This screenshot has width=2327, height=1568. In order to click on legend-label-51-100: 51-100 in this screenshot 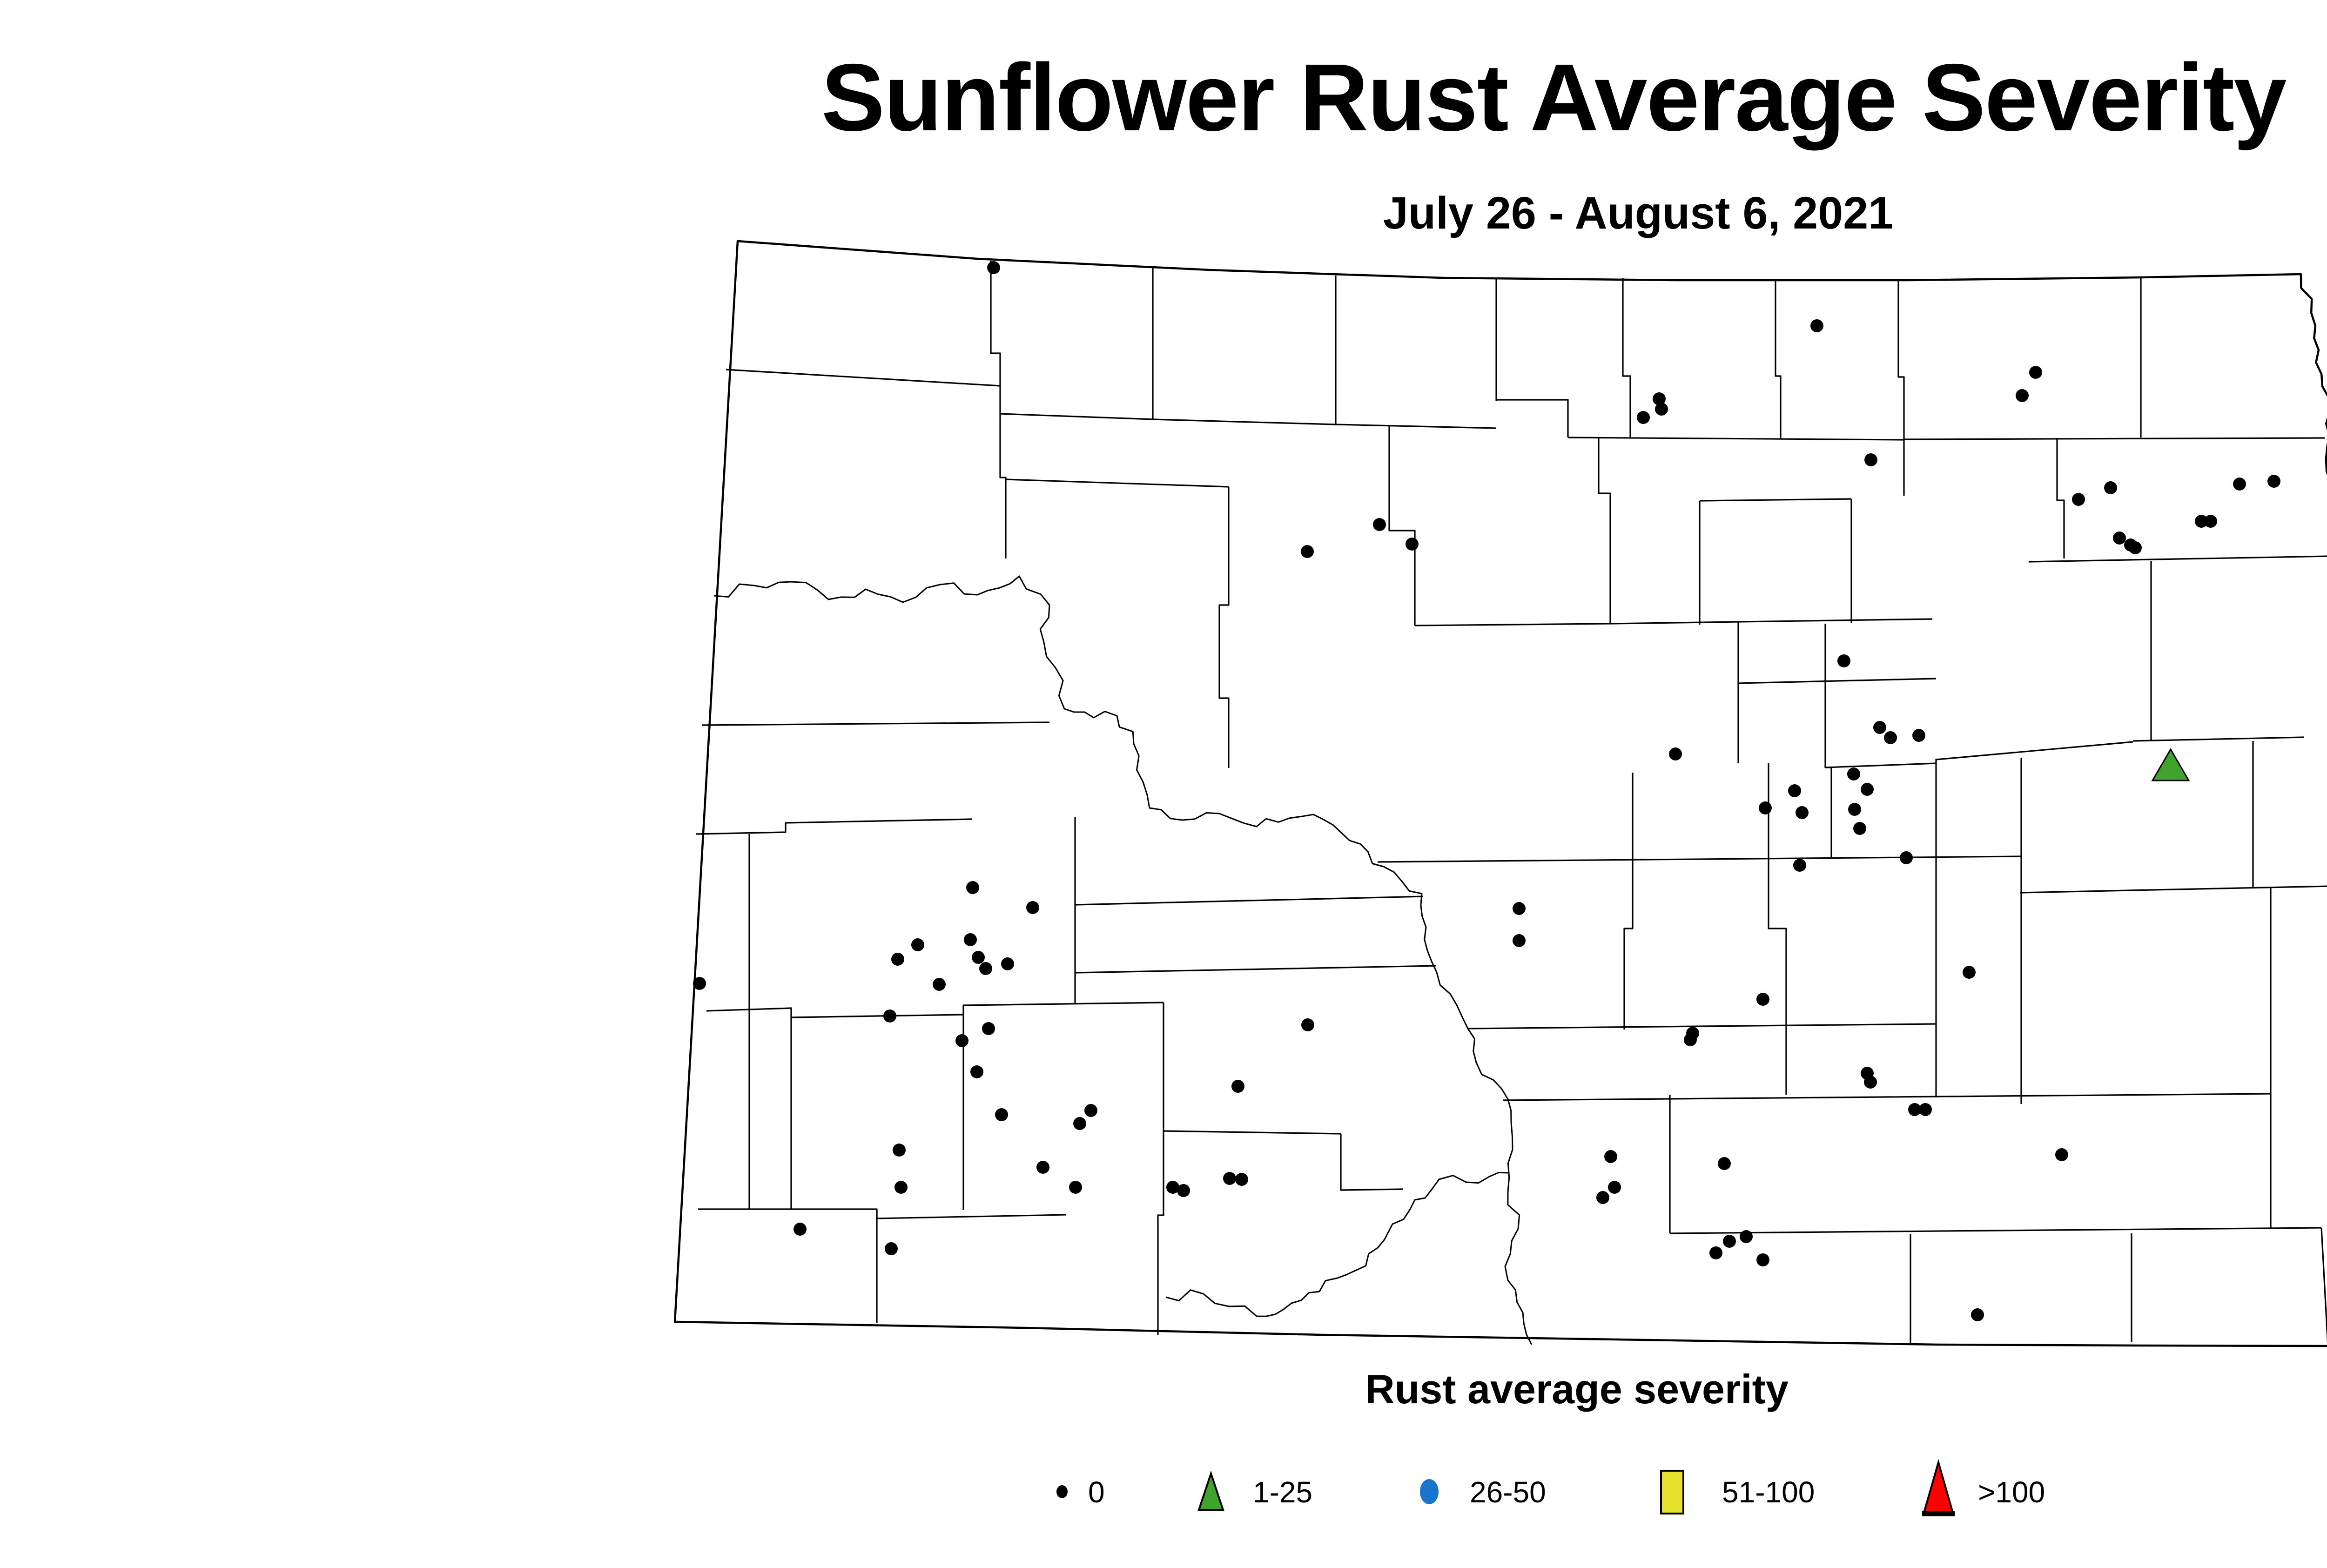, I will do `click(1768, 1492)`.